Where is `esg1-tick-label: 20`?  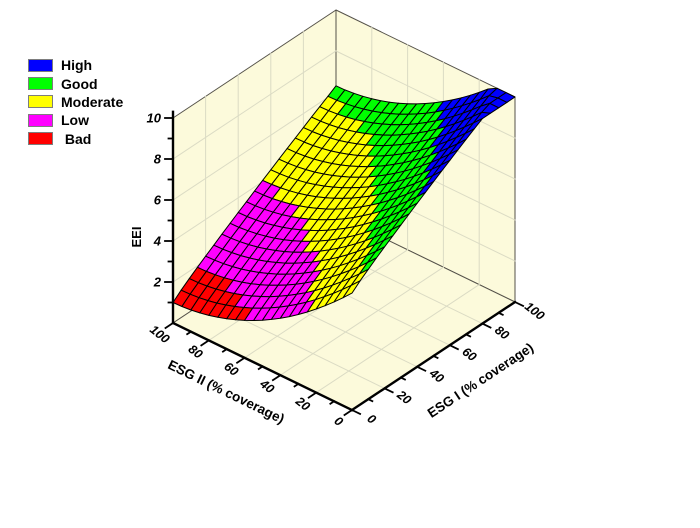
esg1-tick-label: 20 is located at coordinates (404, 397).